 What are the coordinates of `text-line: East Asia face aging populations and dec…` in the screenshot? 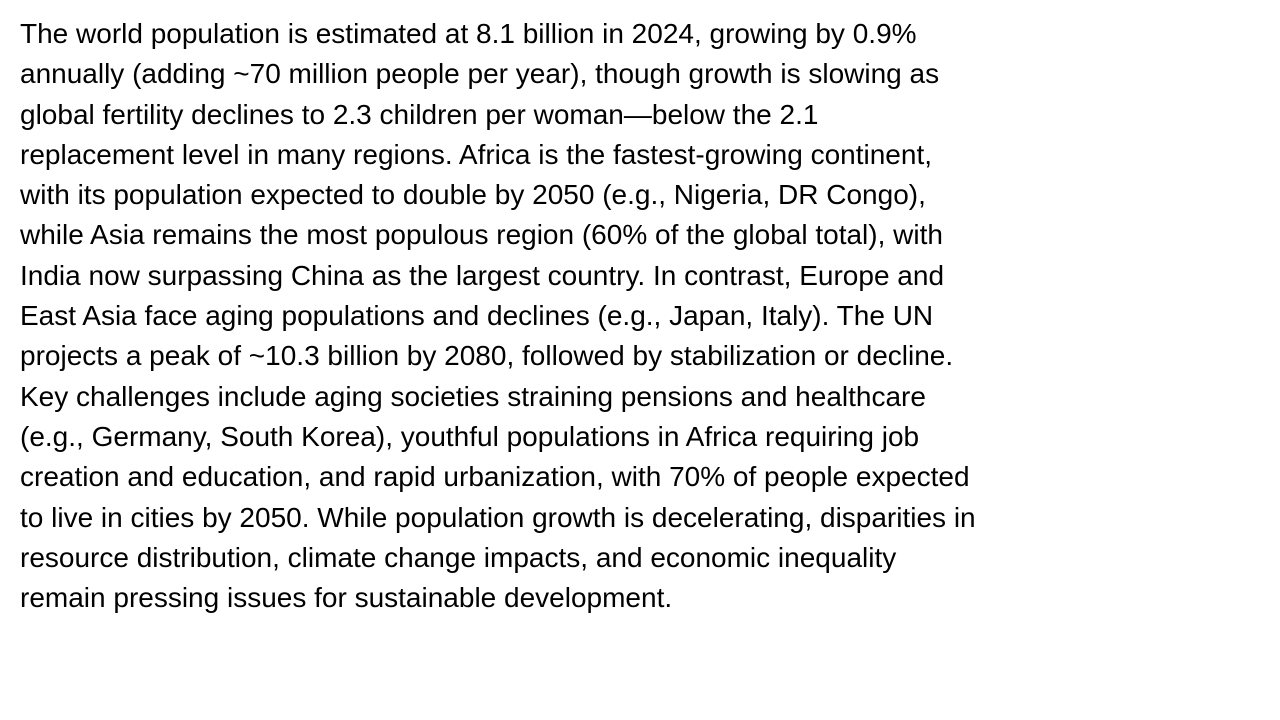 It's located at (477, 316).